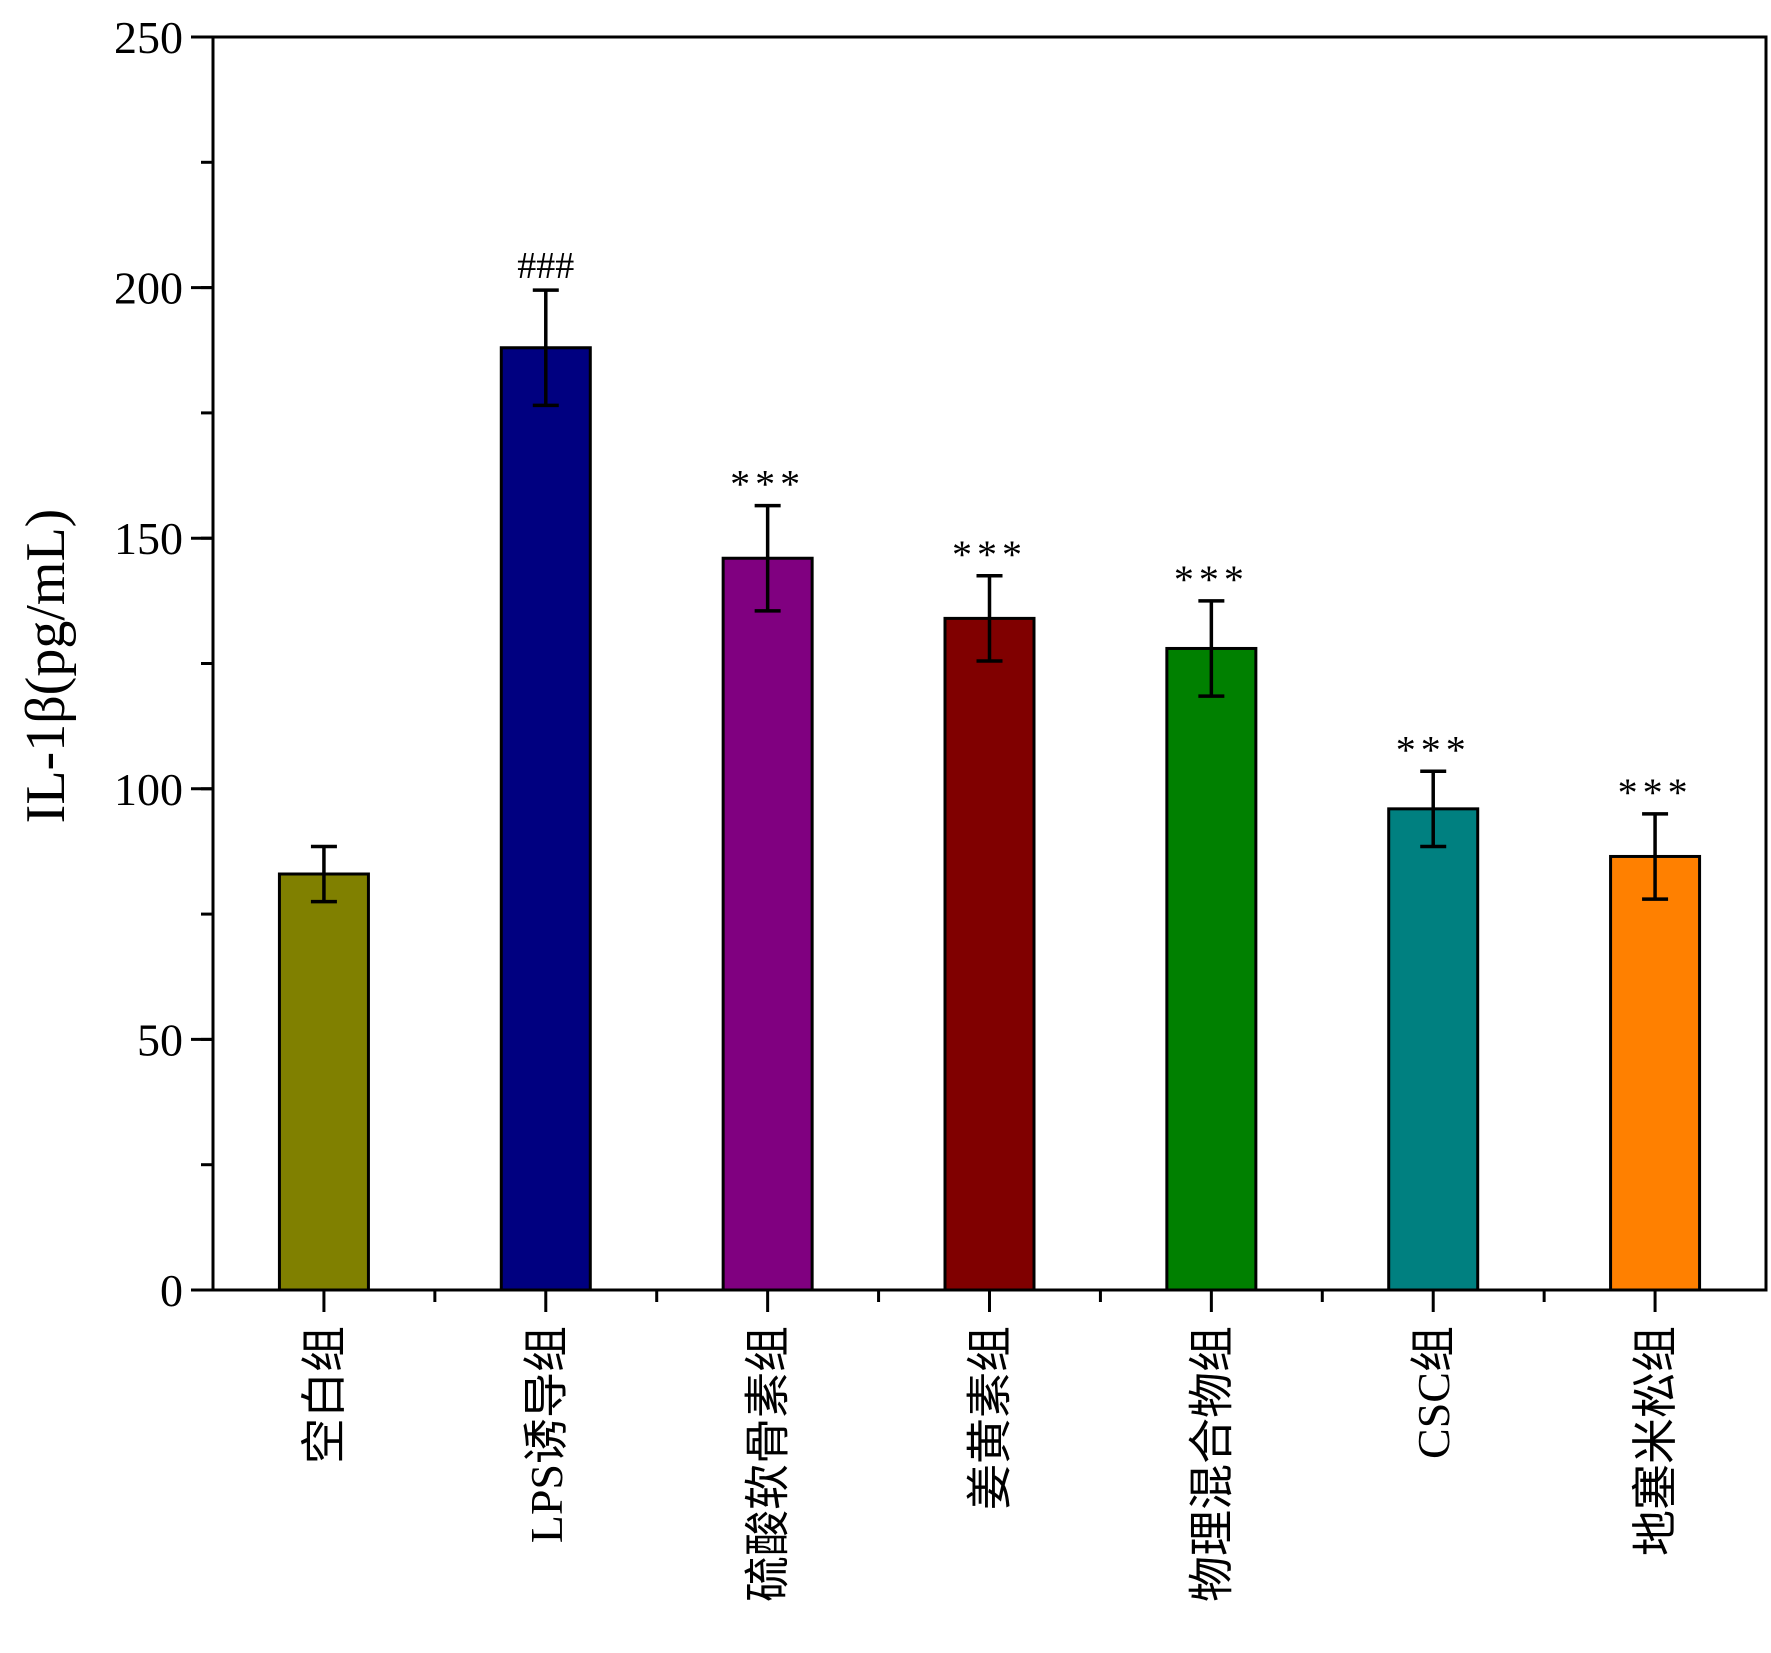 The width and height of the screenshot is (1771, 1653). Describe the element at coordinates (171, 1290) in the screenshot. I see `y-tick-label: 0` at that location.